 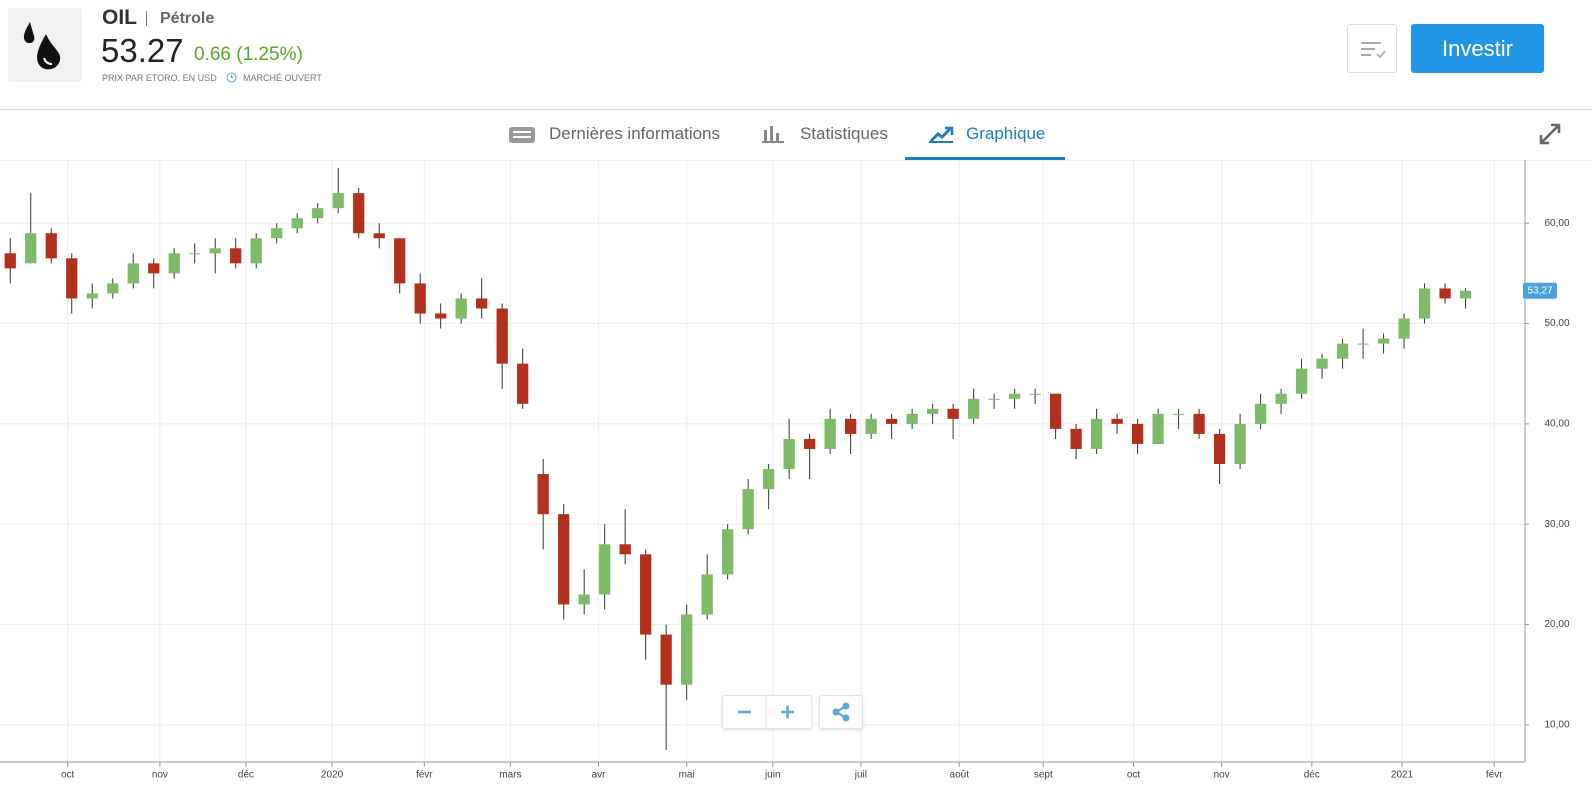 What do you see at coordinates (1556, 424) in the screenshot?
I see `y-tick-label: 40,00` at bounding box center [1556, 424].